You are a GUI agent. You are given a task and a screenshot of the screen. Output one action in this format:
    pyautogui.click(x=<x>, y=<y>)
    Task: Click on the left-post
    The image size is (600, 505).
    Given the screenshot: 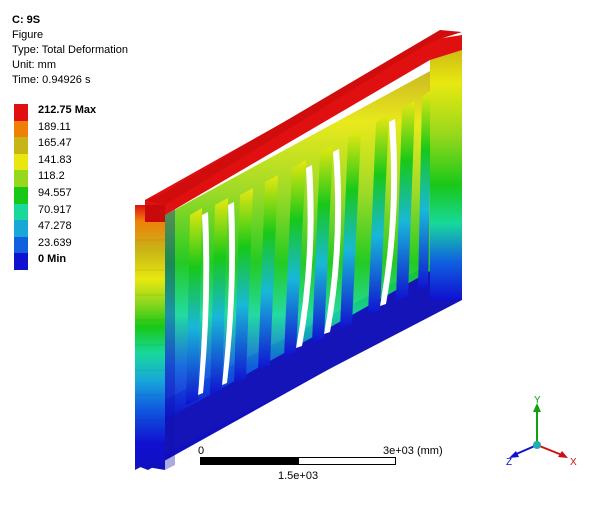 What is the action you would take?
    pyautogui.click(x=150, y=337)
    